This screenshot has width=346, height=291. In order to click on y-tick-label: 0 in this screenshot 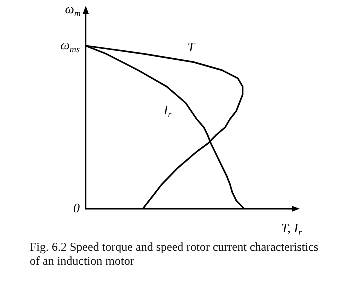, I will do `click(77, 208)`.